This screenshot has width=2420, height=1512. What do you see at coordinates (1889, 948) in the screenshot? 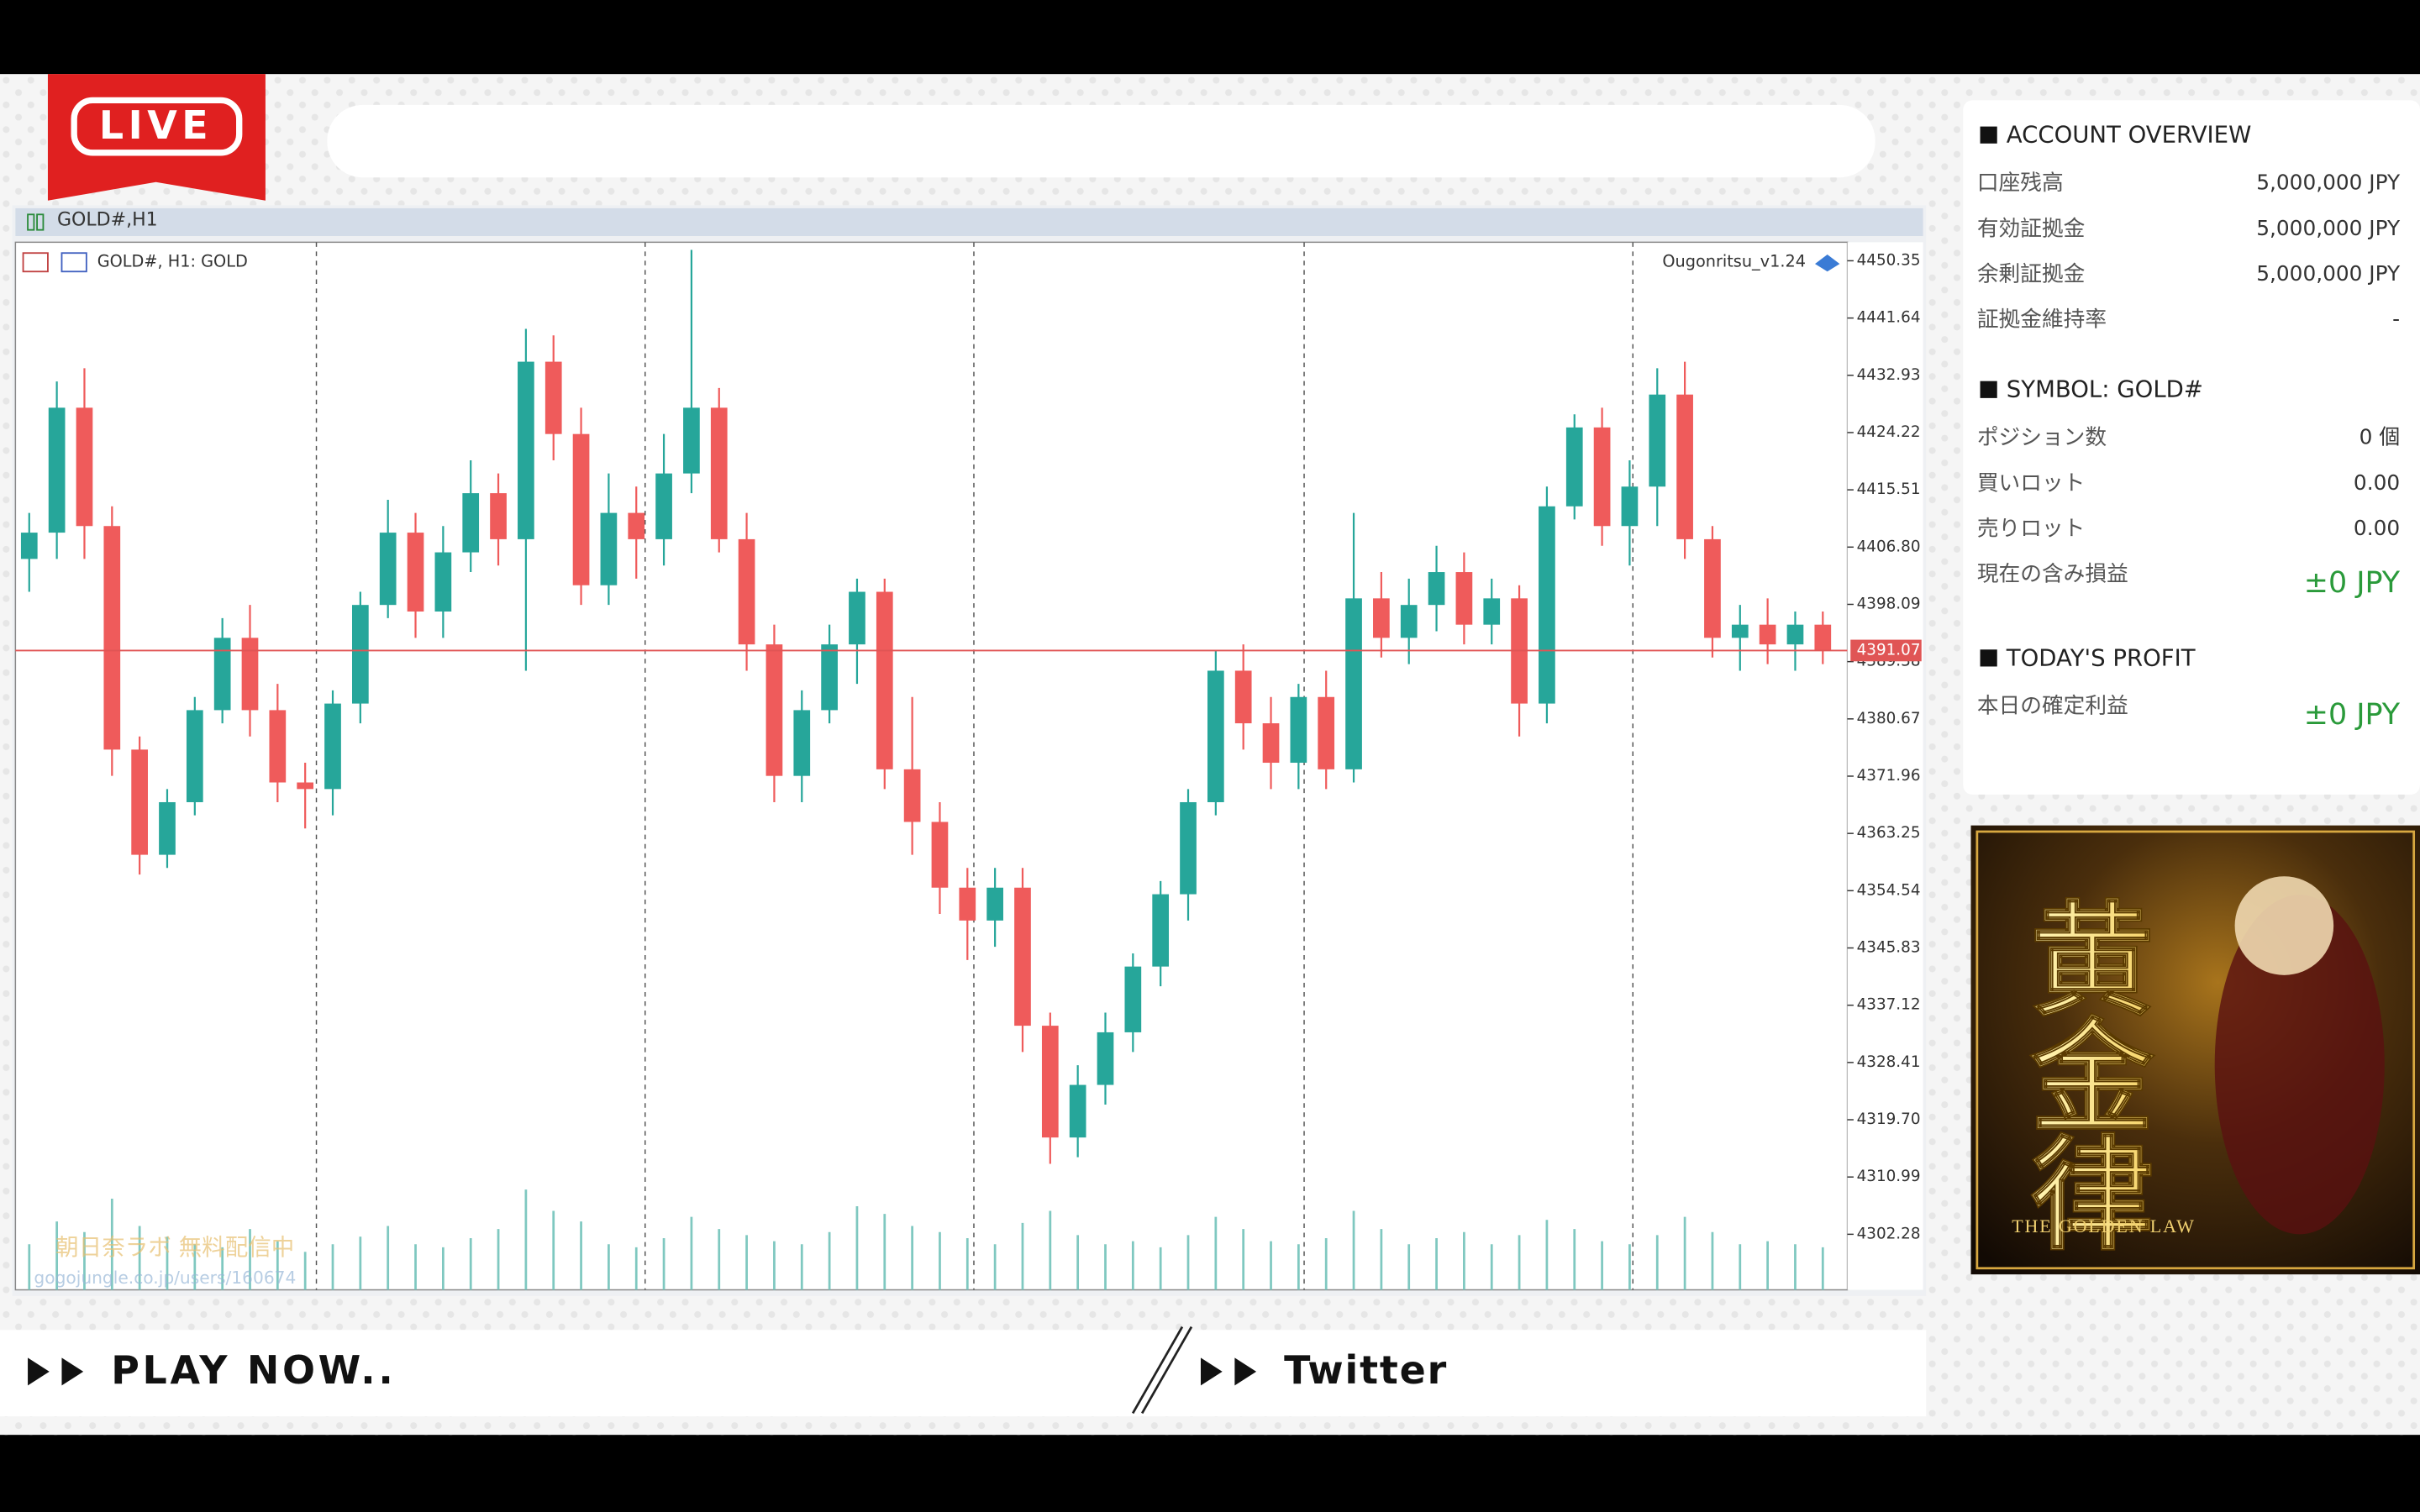
I see `y-tick-label: 4345.83` at bounding box center [1889, 948].